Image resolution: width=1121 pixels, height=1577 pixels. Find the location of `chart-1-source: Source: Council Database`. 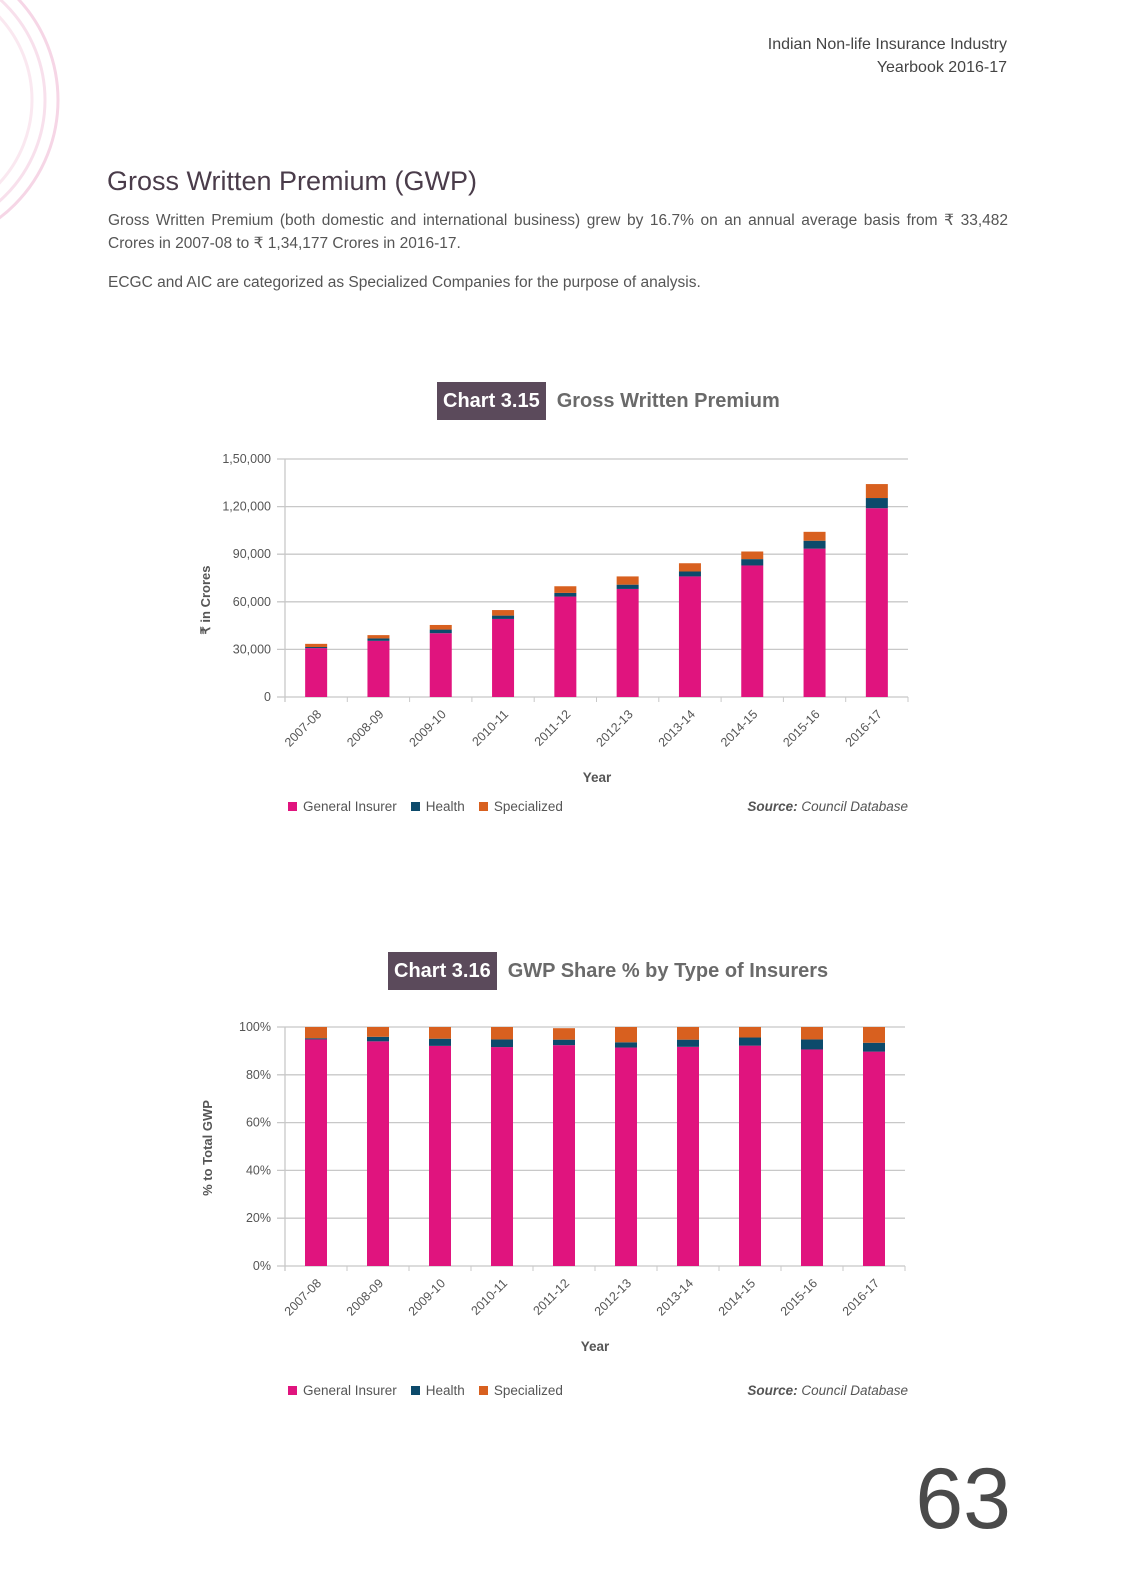

chart-1-source: Source: Council Database is located at coordinates (827, 806).